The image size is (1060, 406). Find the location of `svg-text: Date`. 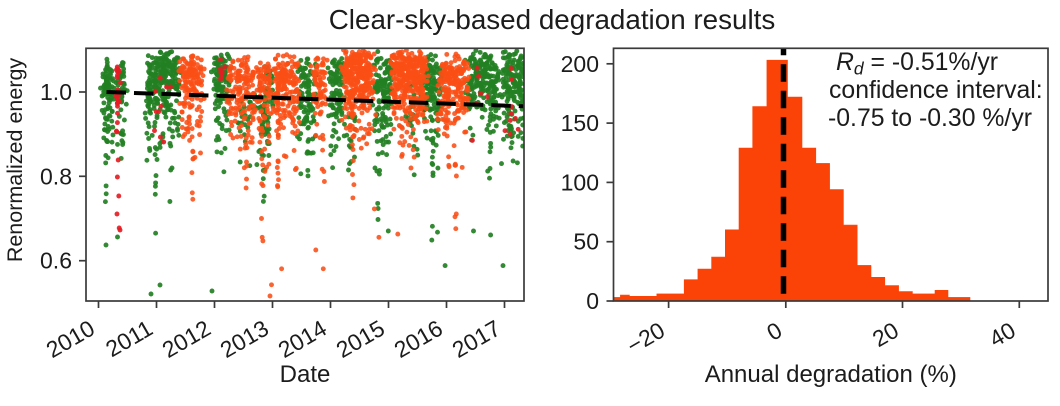

svg-text: Date is located at coordinates (305, 374).